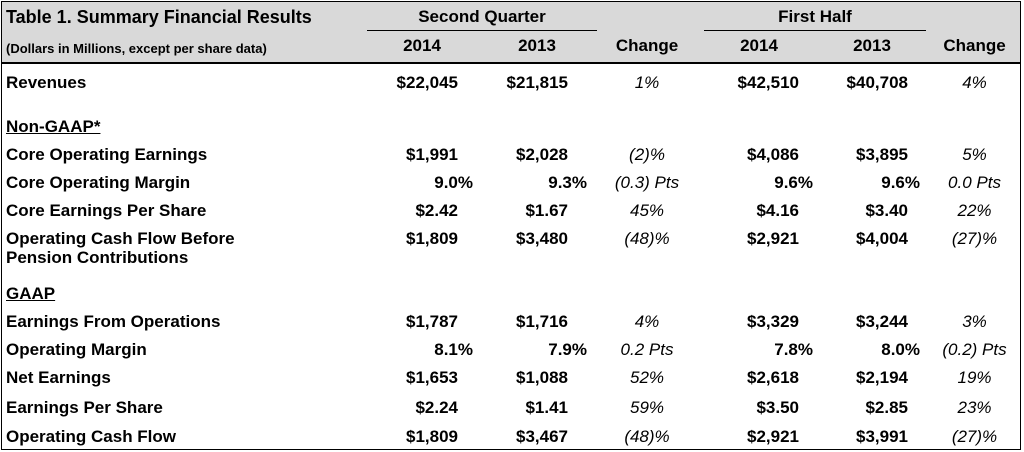 Image resolution: width=1024 pixels, height=452 pixels. I want to click on cell-ocf-before-h1-change: (27)%, so click(974, 238).